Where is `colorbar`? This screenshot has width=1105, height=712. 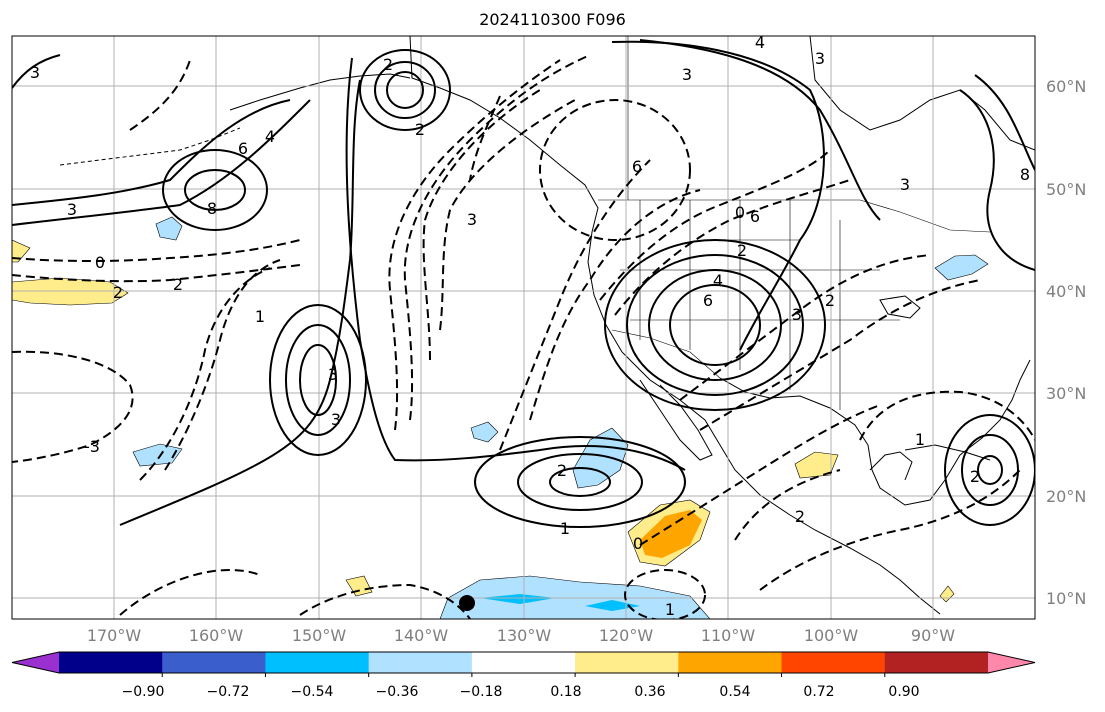
colorbar is located at coordinates (523, 664).